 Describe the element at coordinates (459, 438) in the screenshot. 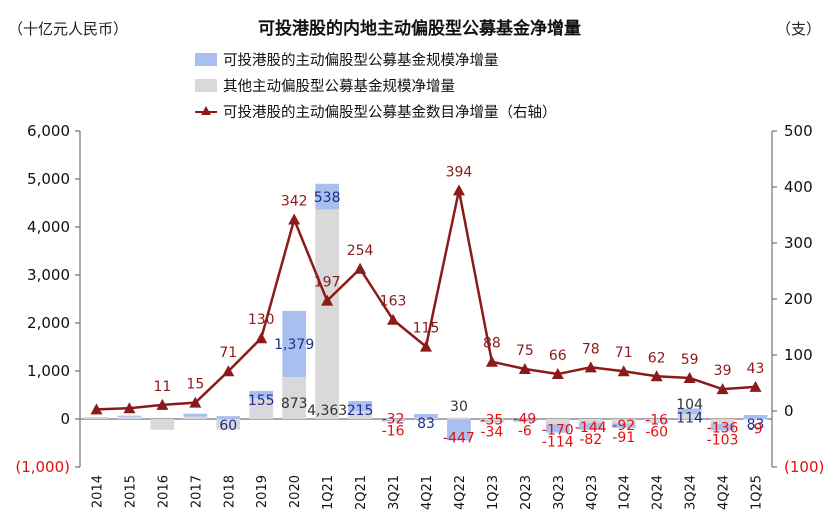

I see `bar-hk-label: -447` at that location.